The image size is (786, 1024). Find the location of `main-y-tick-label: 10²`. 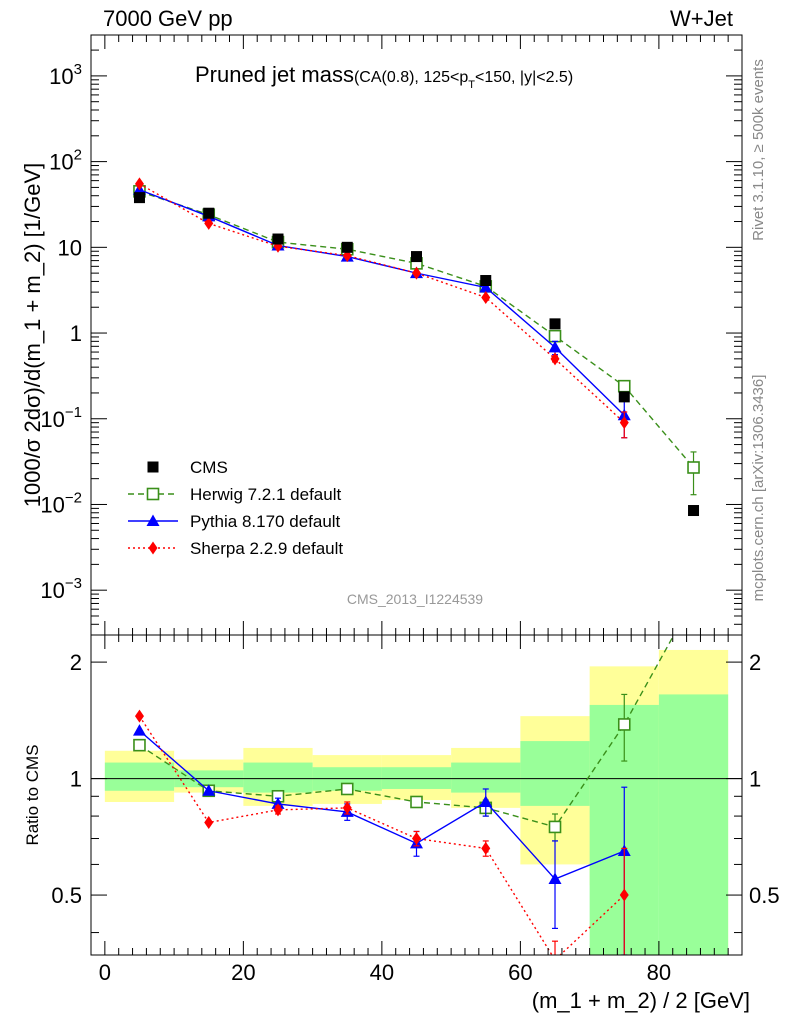

main-y-tick-label: 10² is located at coordinates (65, 161).